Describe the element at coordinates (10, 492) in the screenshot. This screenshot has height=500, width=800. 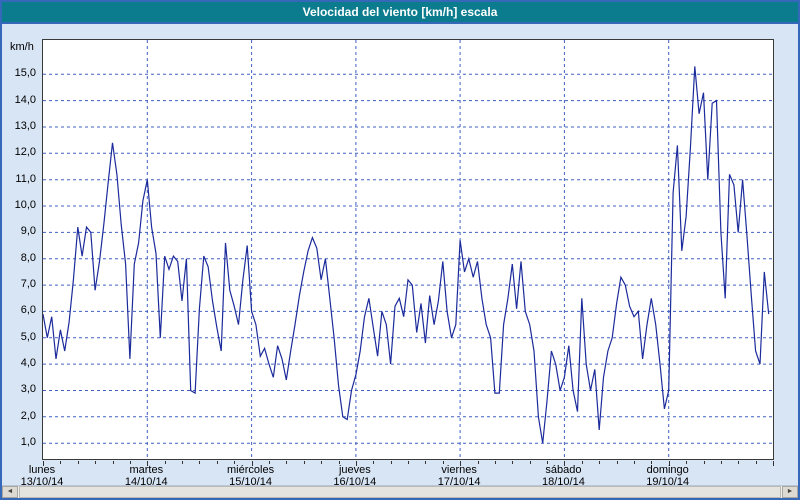
I see `scroll-left-button: ◄` at that location.